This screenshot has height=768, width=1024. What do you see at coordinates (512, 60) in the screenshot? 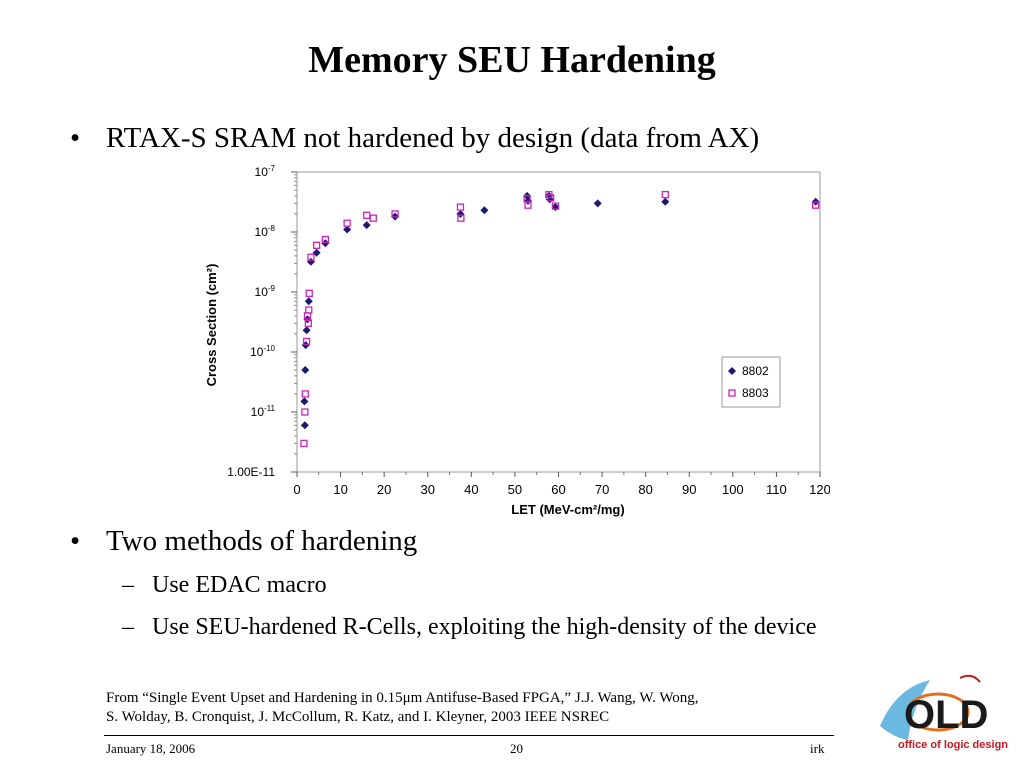
I see `slide-title: Memory SEU Hardening` at bounding box center [512, 60].